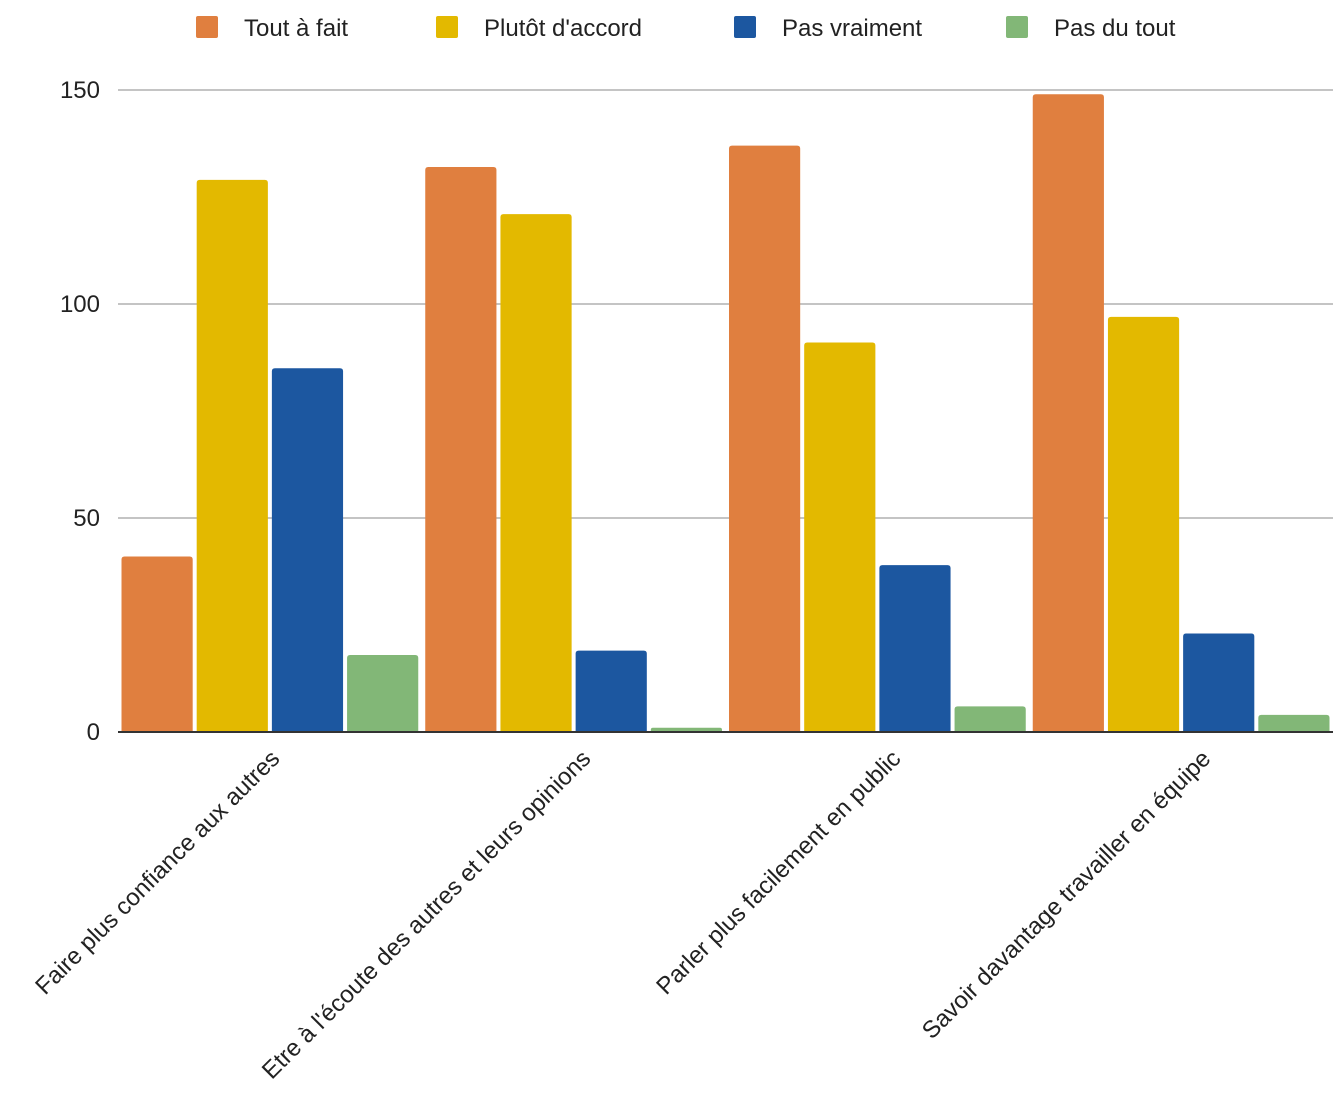 This screenshot has height=1113, width=1333. What do you see at coordinates (157, 872) in the screenshot?
I see `x-category-label: Faire plus confiance aux autres` at bounding box center [157, 872].